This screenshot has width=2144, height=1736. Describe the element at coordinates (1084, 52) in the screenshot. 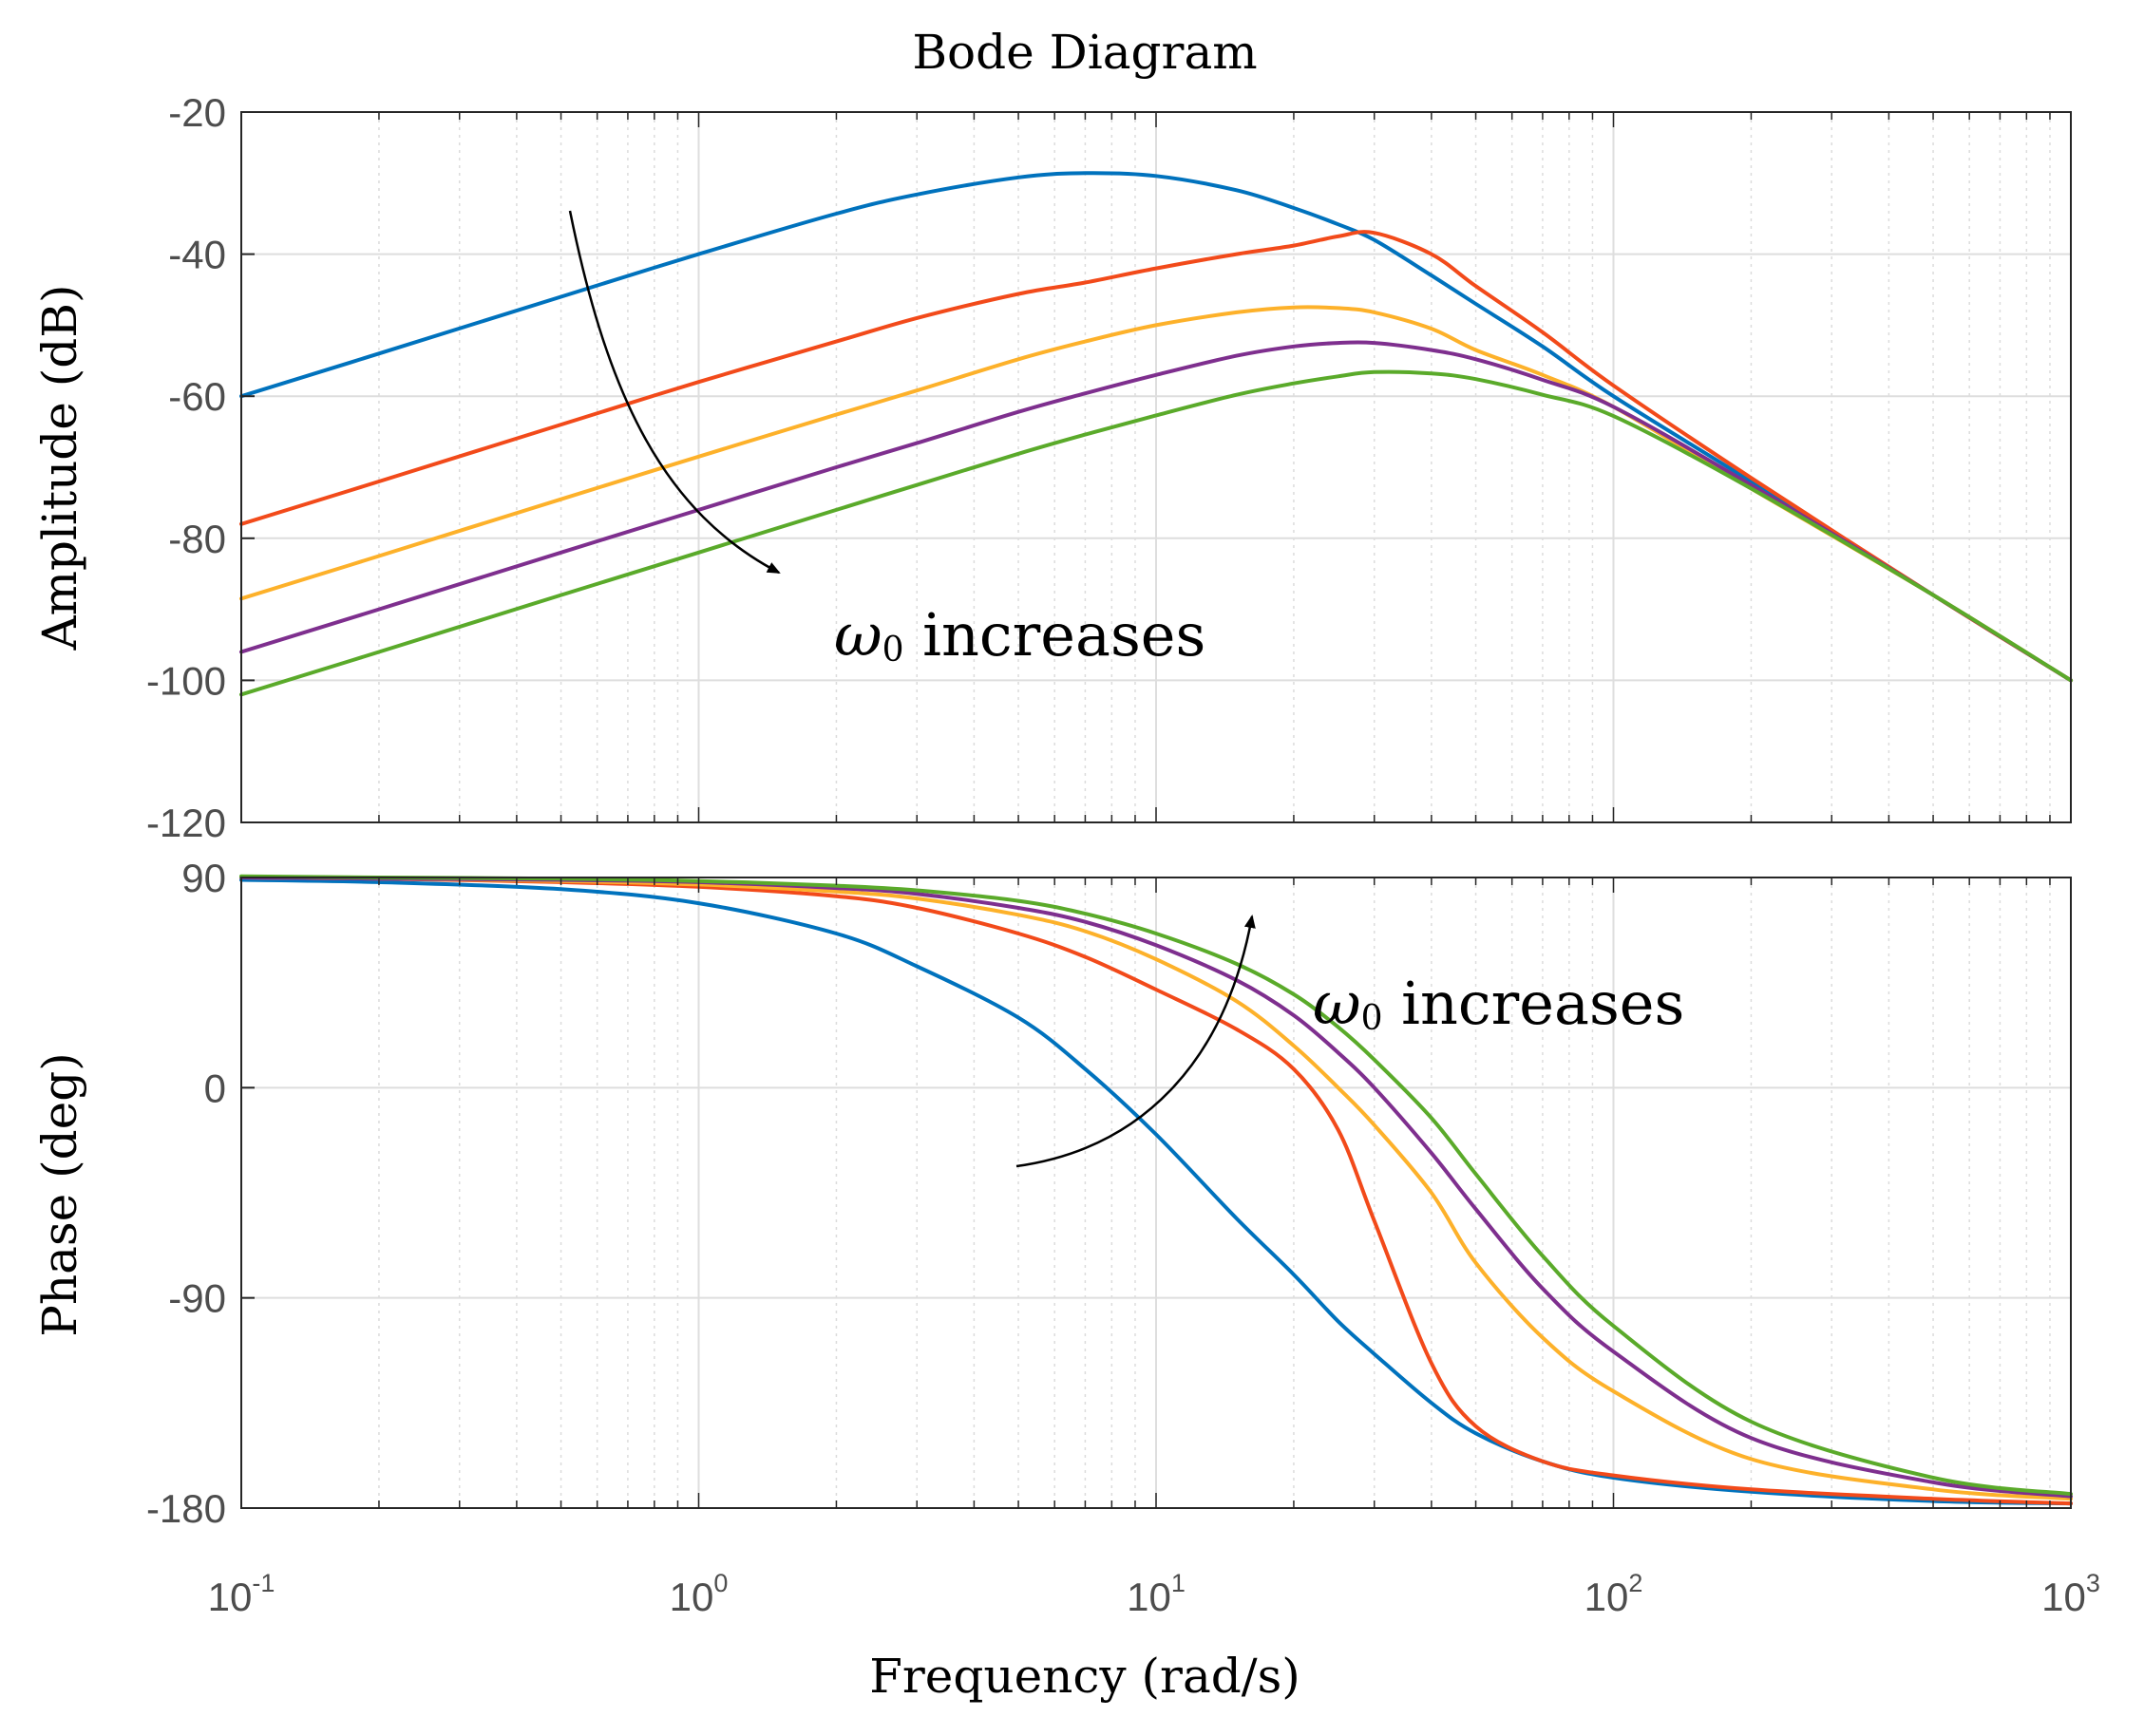

I see `chart-title: Bode Diagram` at that location.